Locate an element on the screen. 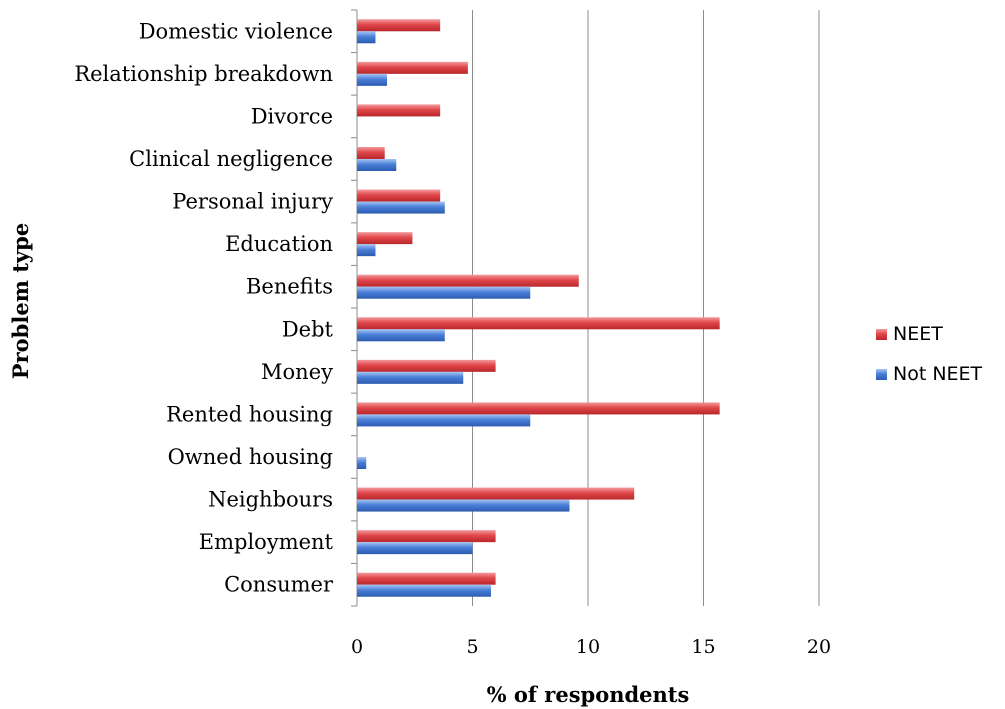 The image size is (1005, 709). y-axis-title: Problem type is located at coordinates (20, 301).